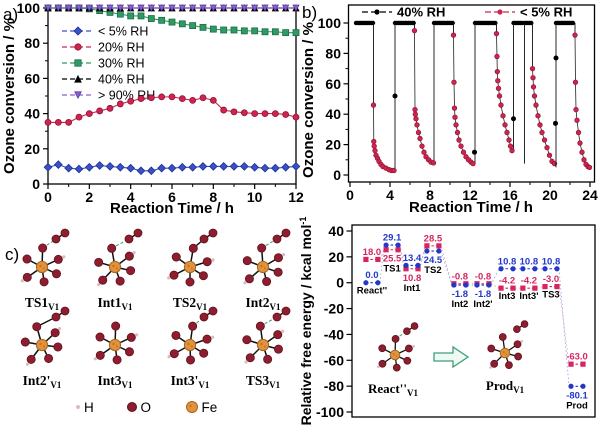  What do you see at coordinates (371, 275) in the screenshot?
I see `energy-value-blue: 0.0` at bounding box center [371, 275].